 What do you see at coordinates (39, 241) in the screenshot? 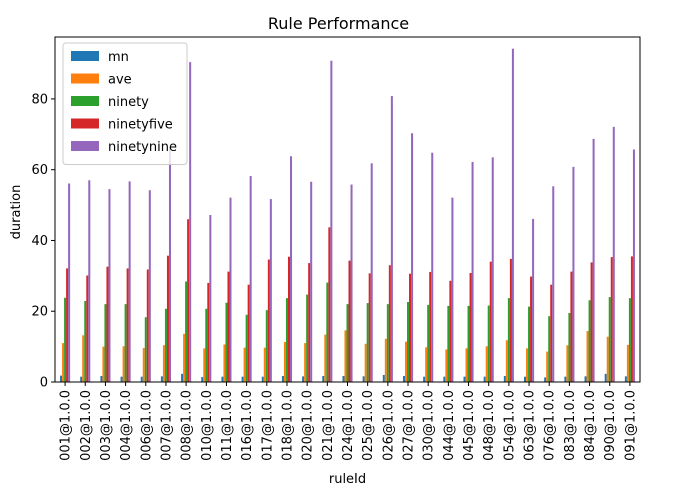
I see `y-tick-label: 40` at bounding box center [39, 241].